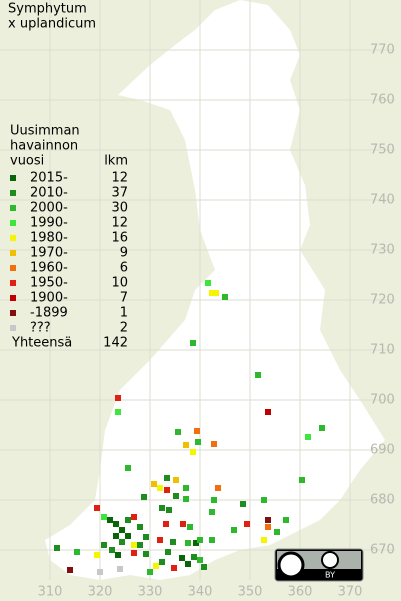 The width and height of the screenshot is (401, 601). I want to click on legend-count-heading: lkm, so click(116, 161).